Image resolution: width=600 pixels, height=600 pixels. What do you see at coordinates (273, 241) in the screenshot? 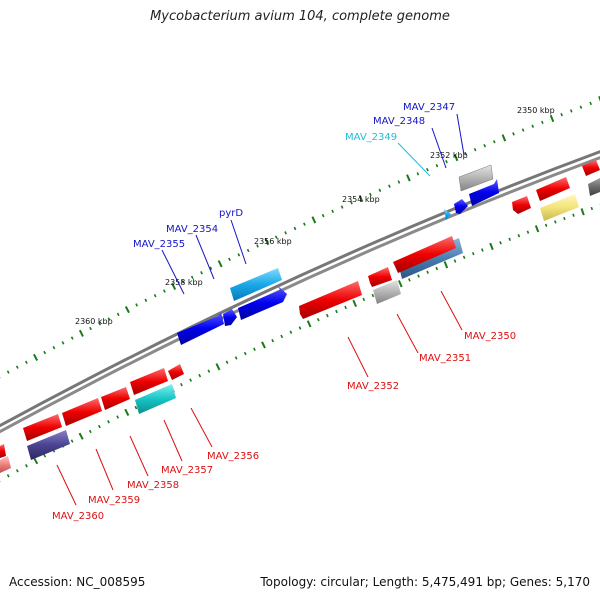
I see `kbp-label-2356: 2356 kbp` at bounding box center [273, 241].